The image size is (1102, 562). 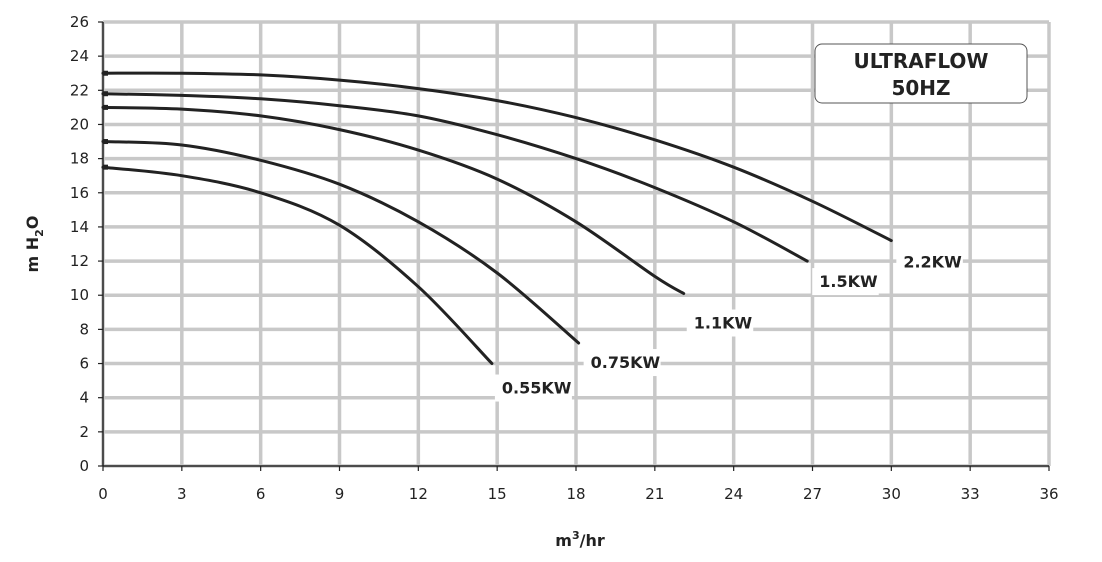 What do you see at coordinates (39, 233) in the screenshot?
I see `y-axis-title-sub: 2` at bounding box center [39, 233].